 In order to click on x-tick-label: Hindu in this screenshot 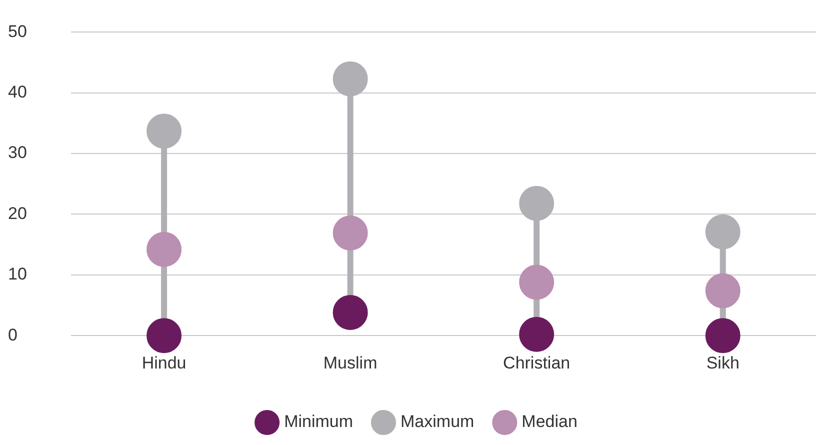, I will do `click(164, 362)`.